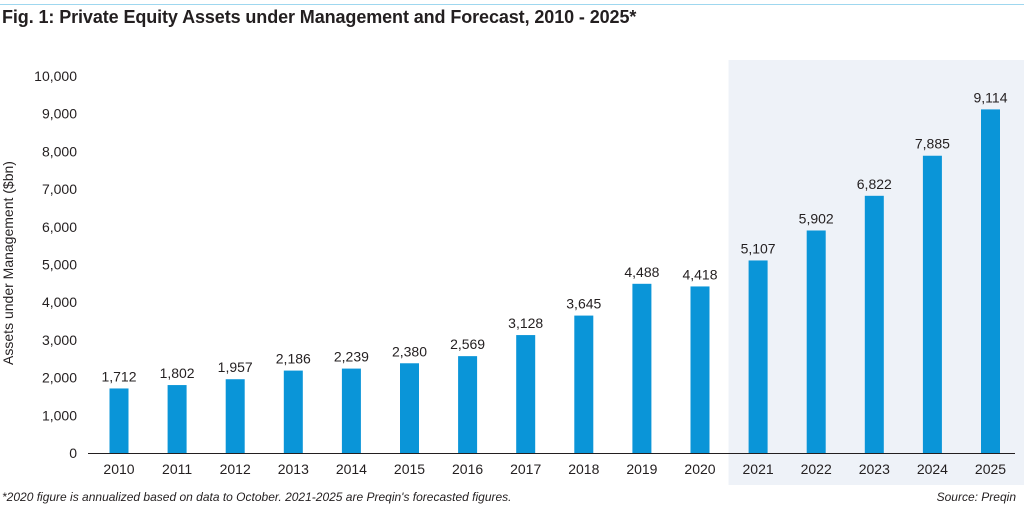 The width and height of the screenshot is (1024, 512). I want to click on x-tick-label: 2011, so click(177, 469).